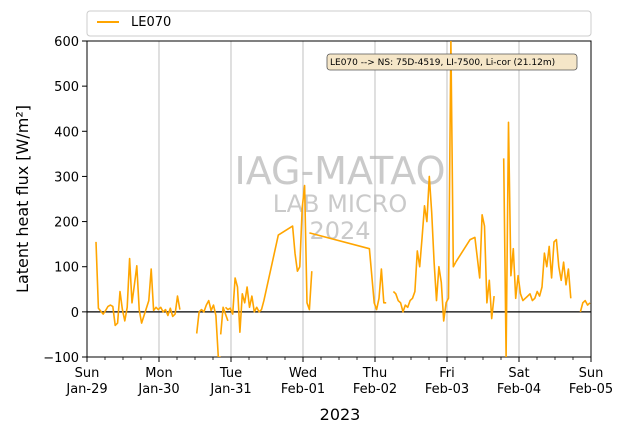 The image size is (625, 434). Describe the element at coordinates (447, 373) in the screenshot. I see `x-tick-day: Fri` at that location.